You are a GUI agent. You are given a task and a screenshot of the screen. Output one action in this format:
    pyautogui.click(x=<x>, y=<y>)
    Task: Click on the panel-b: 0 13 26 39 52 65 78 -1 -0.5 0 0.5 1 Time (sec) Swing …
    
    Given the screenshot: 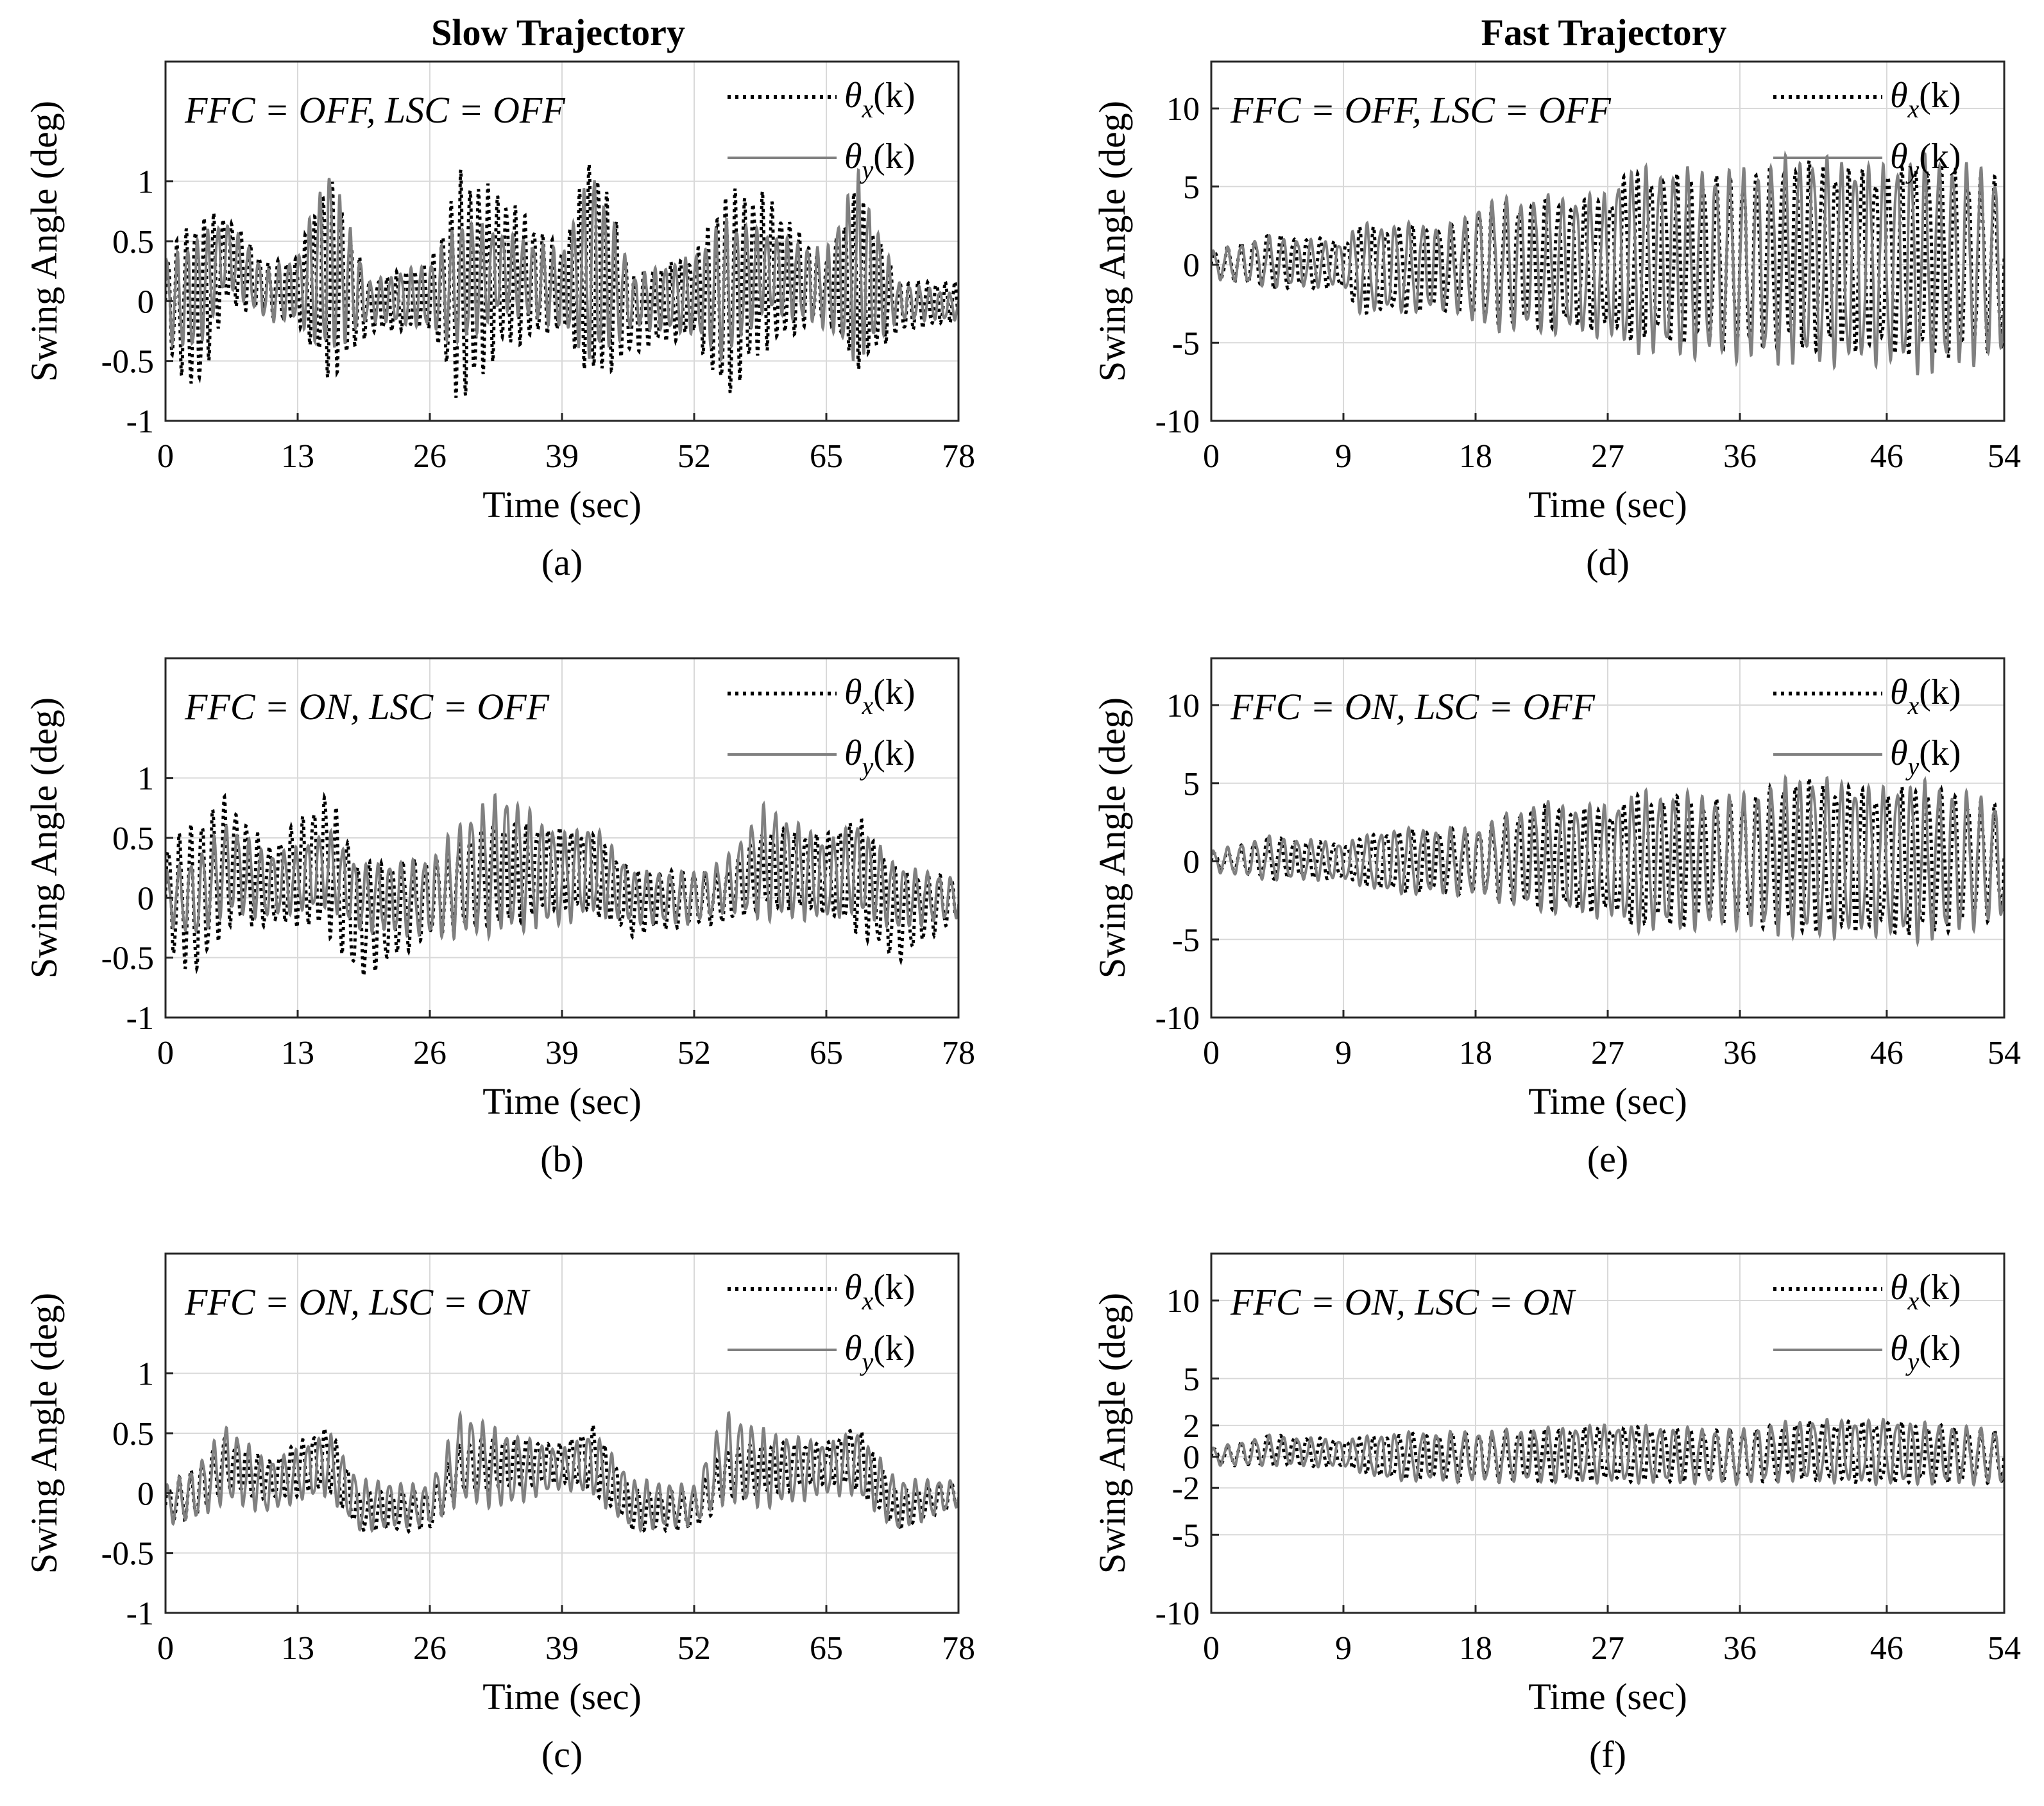 What is the action you would take?
    pyautogui.click(x=499, y=918)
    